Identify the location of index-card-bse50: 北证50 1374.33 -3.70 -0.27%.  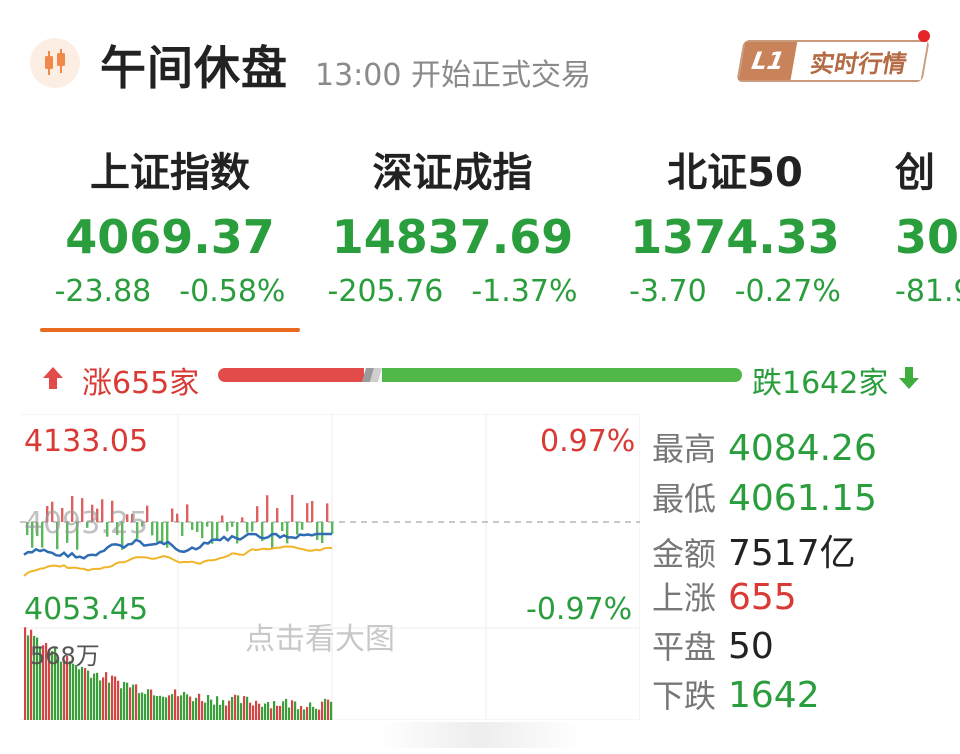
(735, 224).